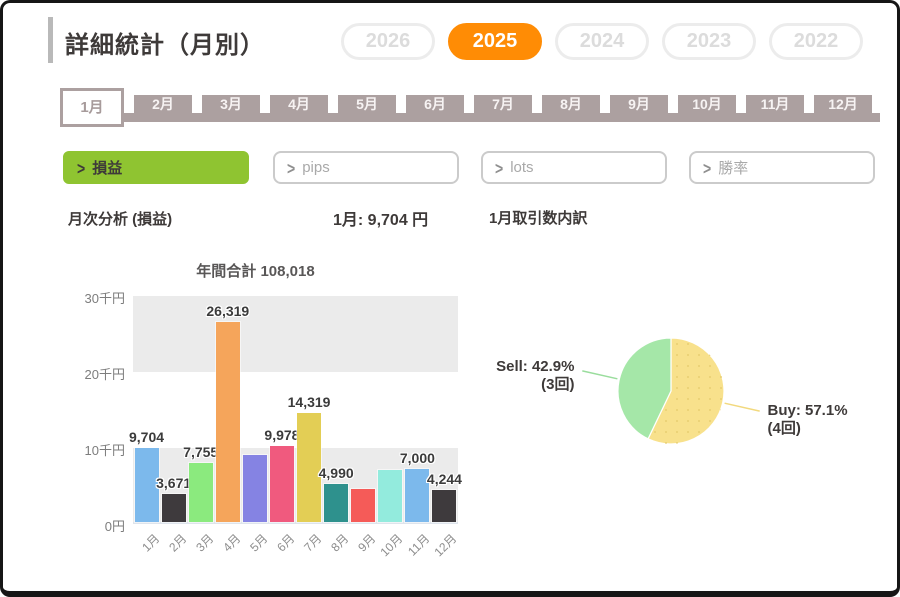 This screenshot has width=900, height=597. Describe the element at coordinates (107, 168) in the screenshot. I see `filter-label: 損益` at that location.